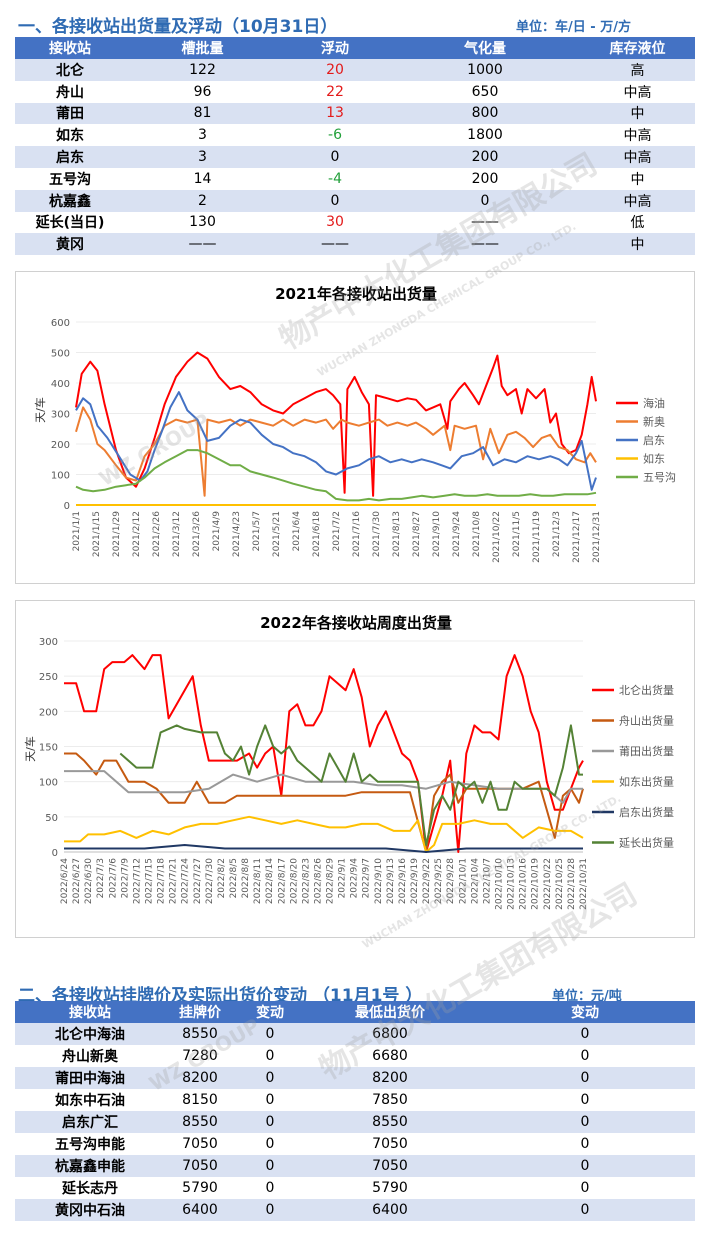  I want to click on x-tick-label: 2021/6/18, so click(317, 534).